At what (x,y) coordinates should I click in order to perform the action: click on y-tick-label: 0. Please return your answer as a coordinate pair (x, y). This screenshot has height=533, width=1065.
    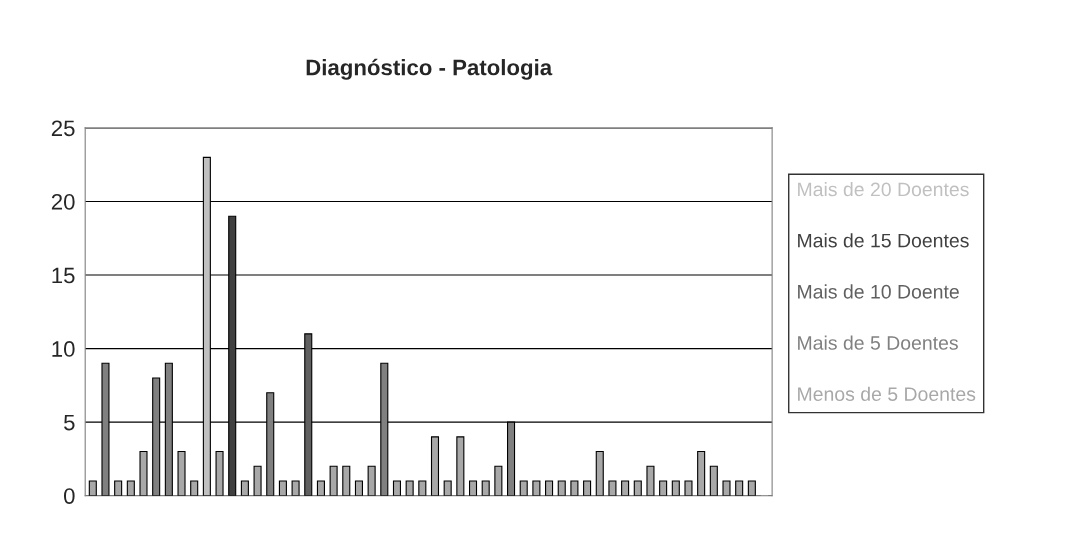
    Looking at the image, I should click on (69, 496).